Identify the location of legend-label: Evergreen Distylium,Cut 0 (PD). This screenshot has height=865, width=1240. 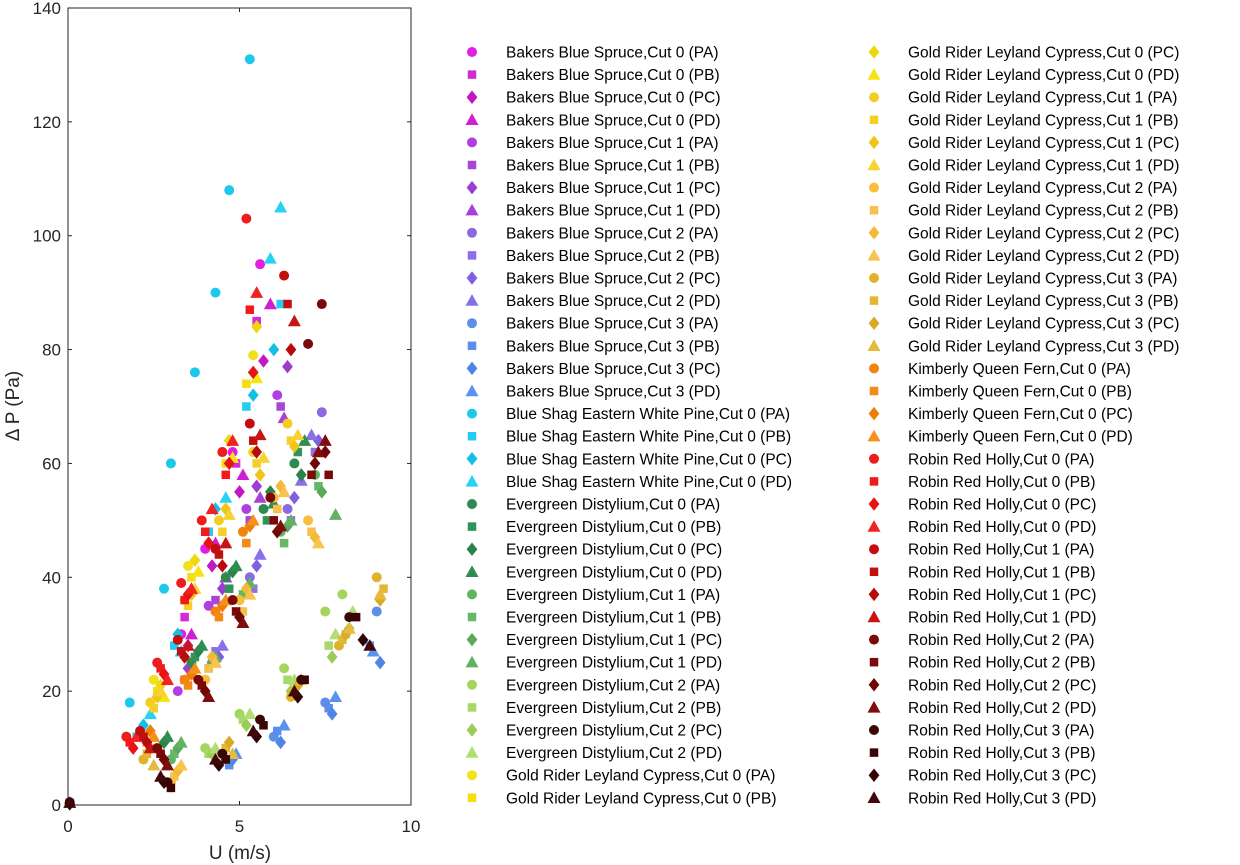
(614, 572).